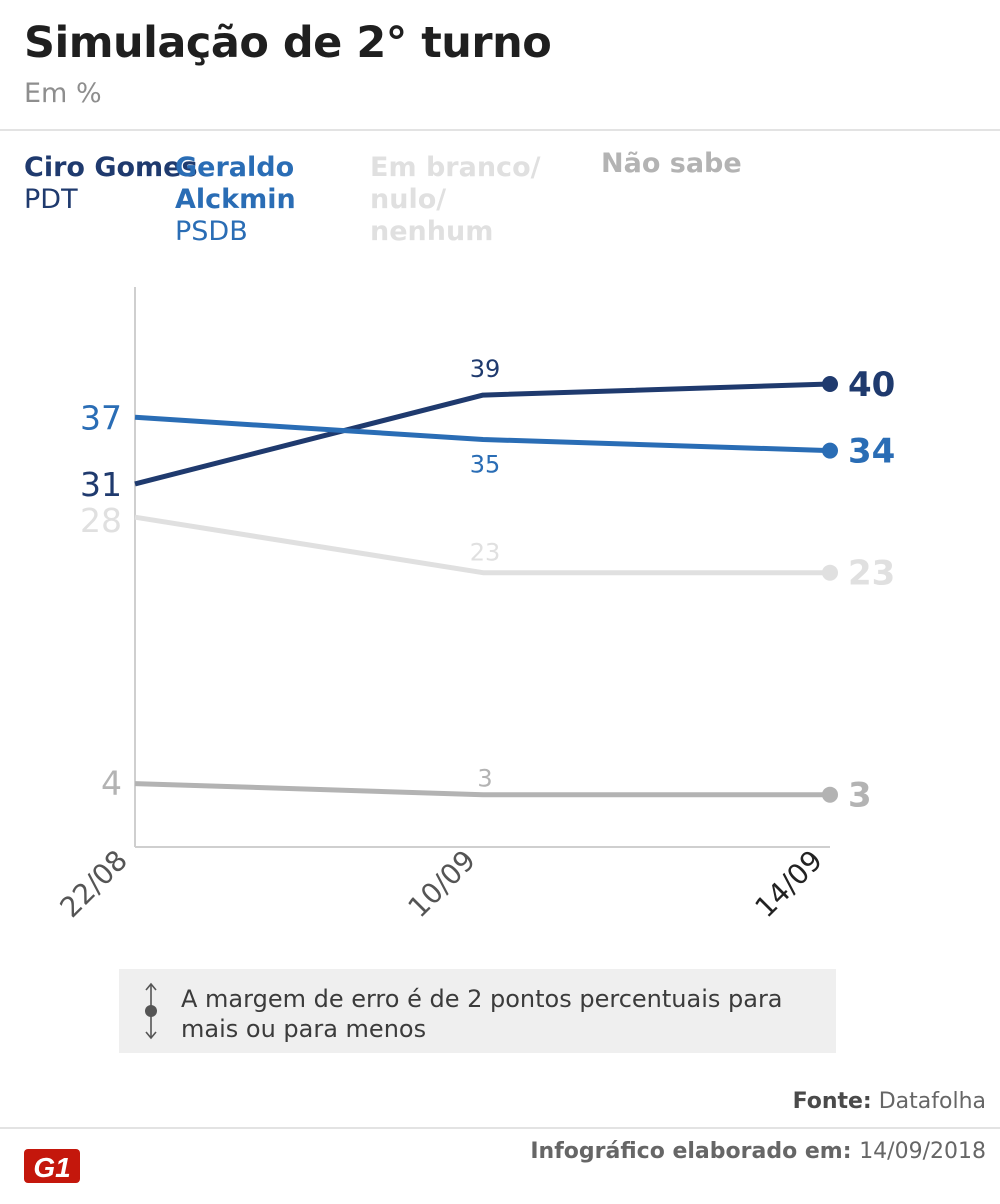 This screenshot has height=1204, width=1000. I want to click on legend-name: Geraldo Alckmin, so click(235, 183).